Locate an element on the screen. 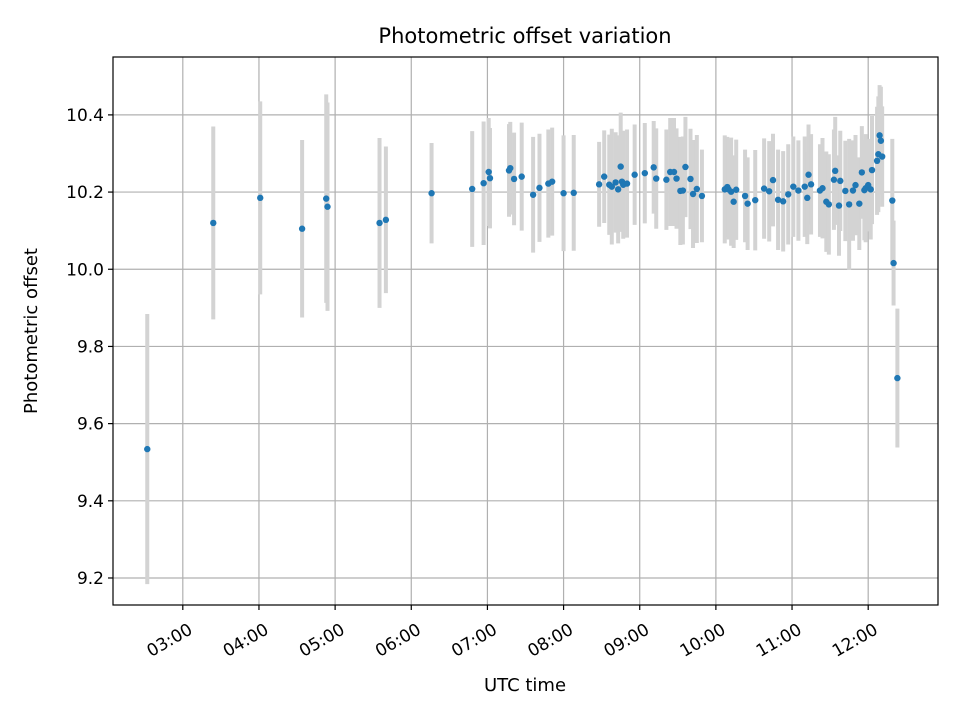 The width and height of the screenshot is (960, 720). y-tick-label: 10.4 is located at coordinates (85, 116).